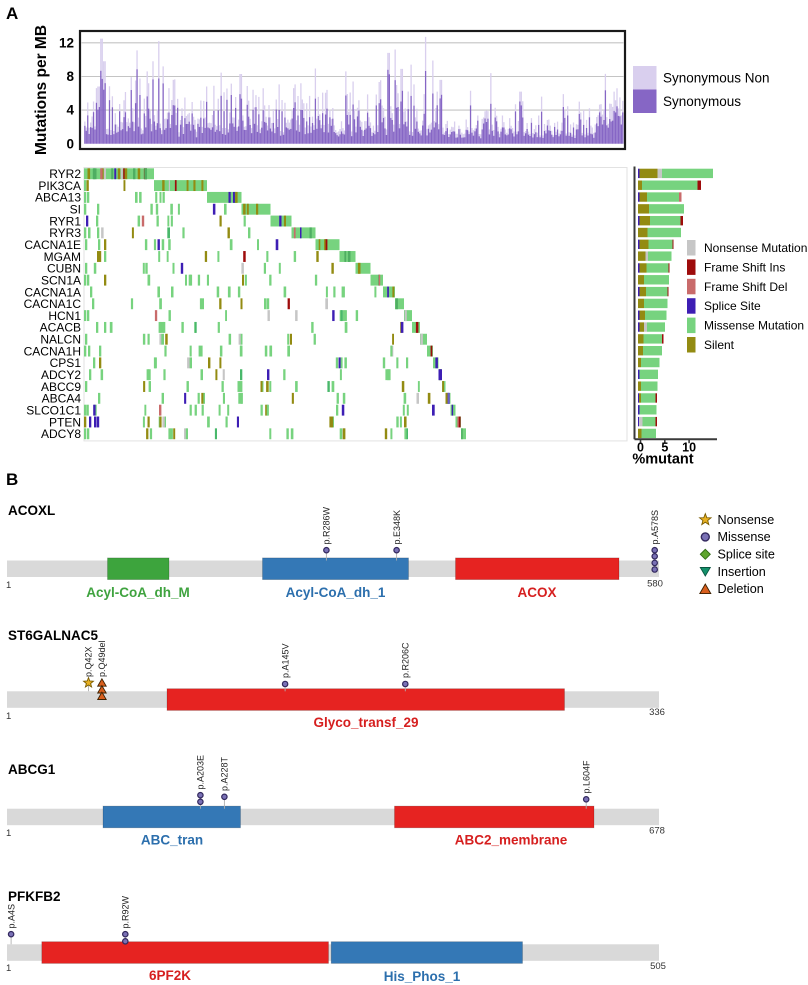 The width and height of the screenshot is (808, 985). What do you see at coordinates (32, 769) in the screenshot?
I see `svg-text: ABCG1` at bounding box center [32, 769].